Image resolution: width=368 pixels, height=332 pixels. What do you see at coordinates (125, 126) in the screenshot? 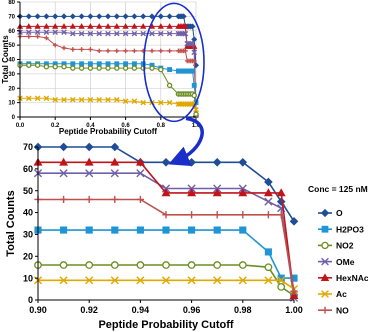
I see `x-tick-label: 0.6` at bounding box center [125, 126].